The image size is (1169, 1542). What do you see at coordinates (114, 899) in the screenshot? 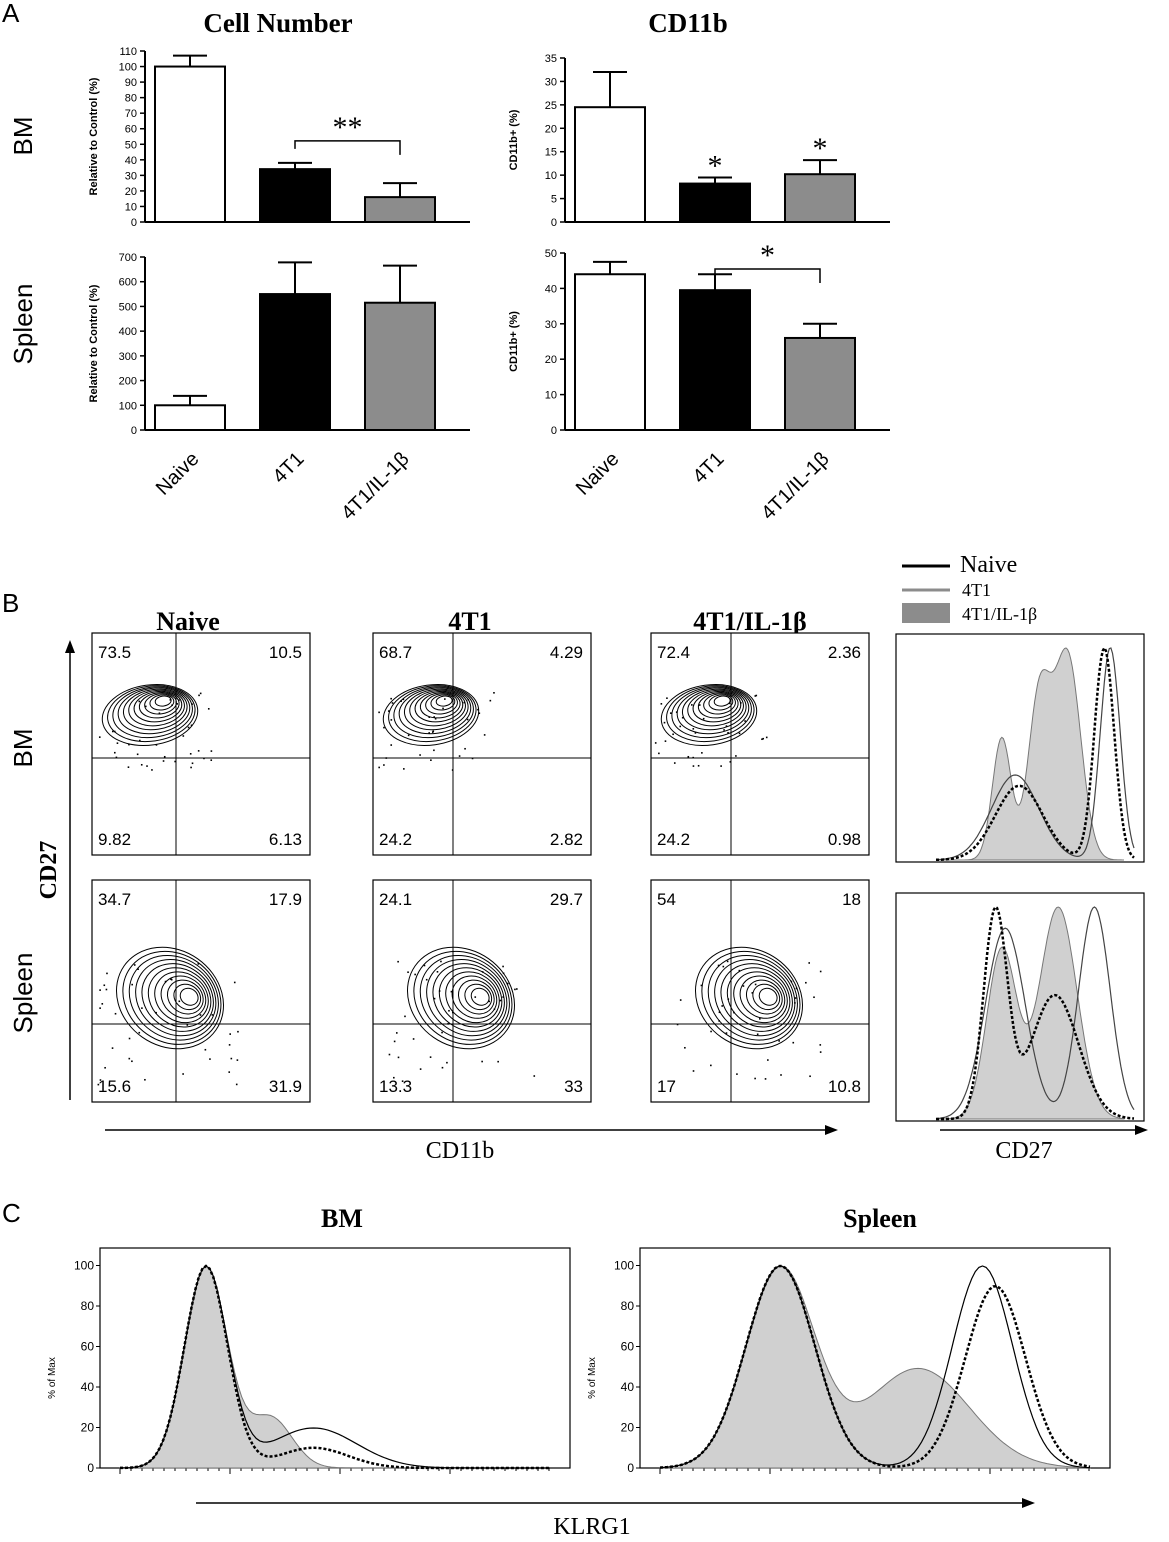
I see `quadrant-ul-value: 34.7` at bounding box center [114, 899].